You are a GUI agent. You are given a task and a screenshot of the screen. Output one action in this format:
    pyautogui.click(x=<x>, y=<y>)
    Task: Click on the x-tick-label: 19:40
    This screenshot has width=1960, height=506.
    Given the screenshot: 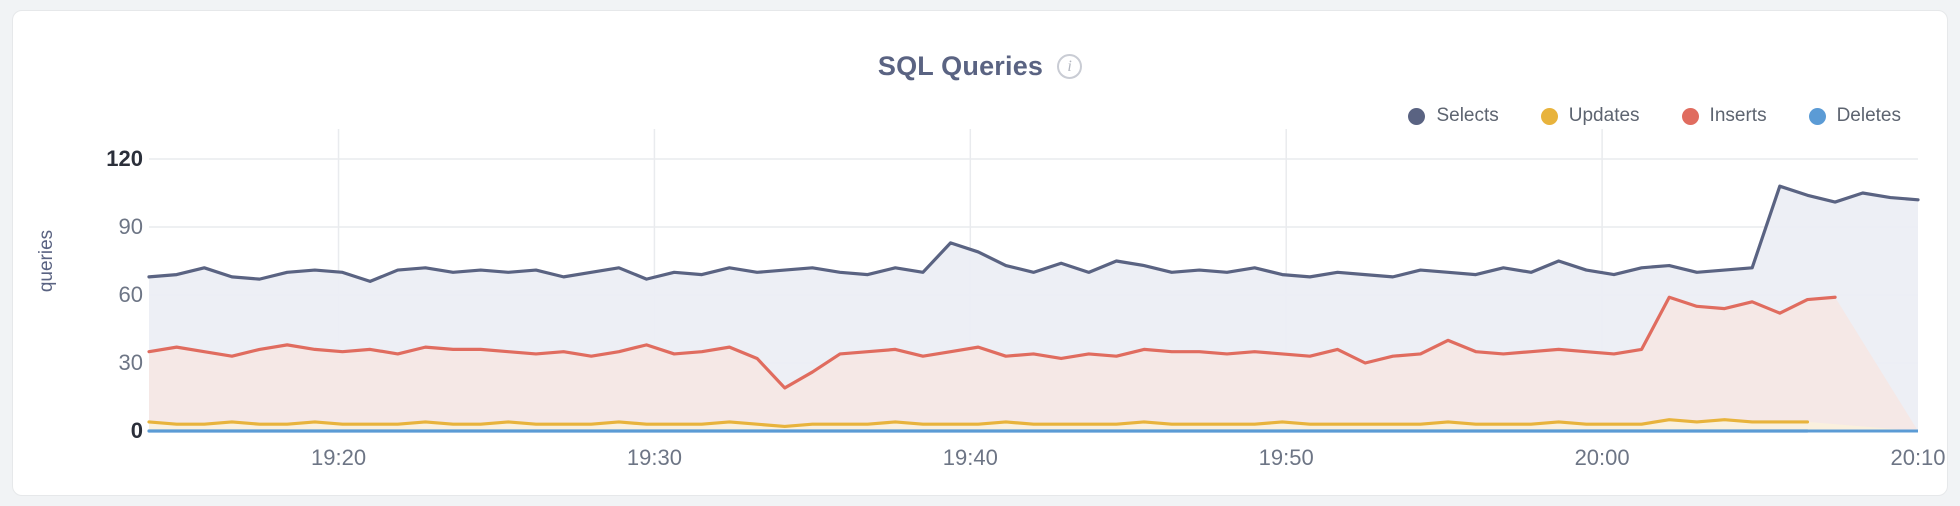 What is the action you would take?
    pyautogui.click(x=970, y=457)
    